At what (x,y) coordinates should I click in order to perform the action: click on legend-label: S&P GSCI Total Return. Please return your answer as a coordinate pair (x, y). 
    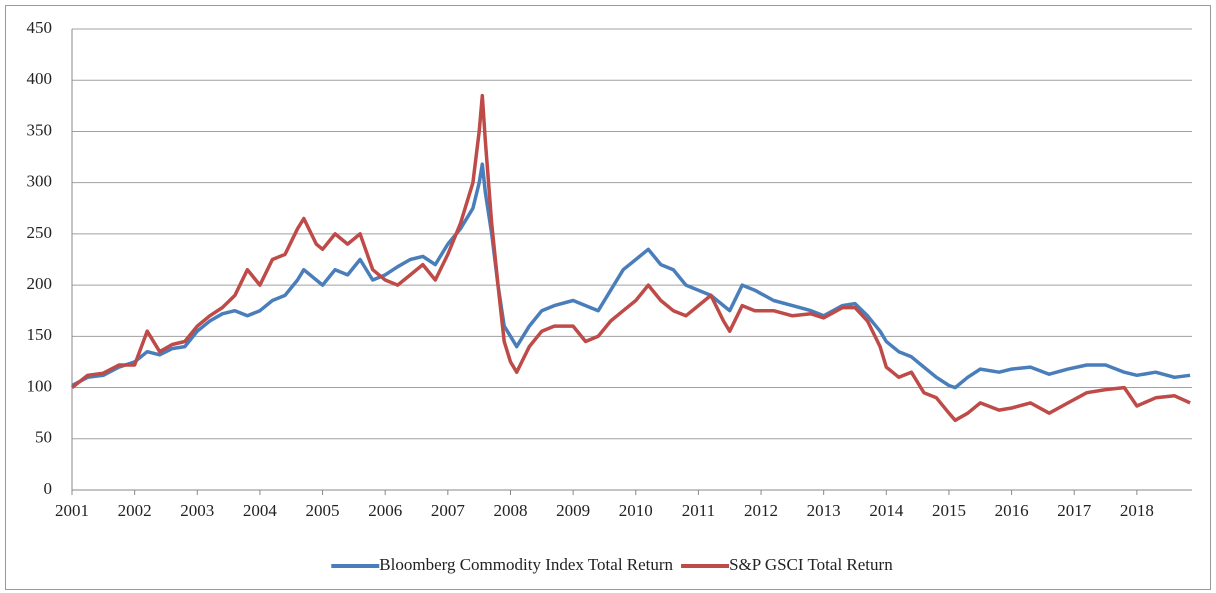
    Looking at the image, I should click on (811, 564).